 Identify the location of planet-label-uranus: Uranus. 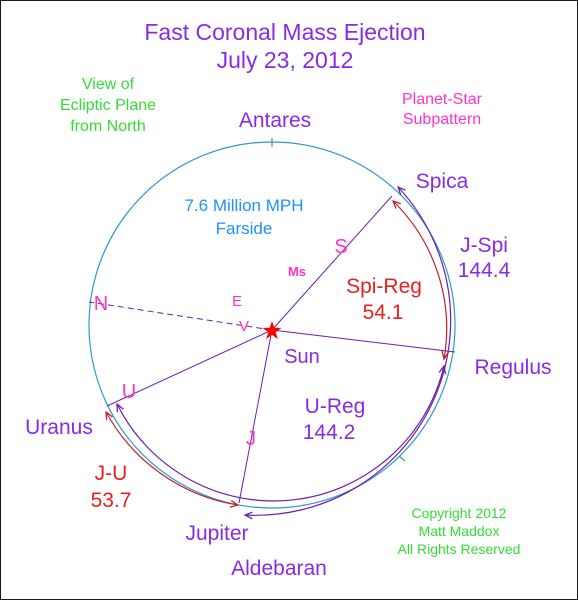
(59, 427).